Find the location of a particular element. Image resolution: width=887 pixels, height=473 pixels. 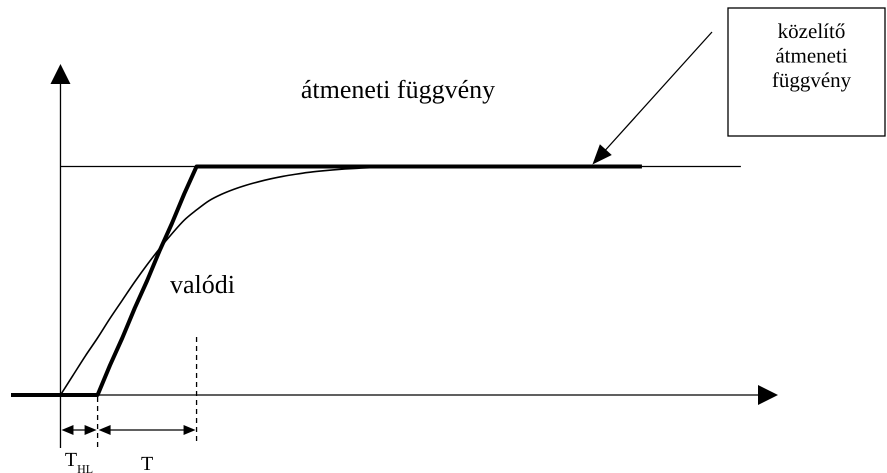

series-label: valódi is located at coordinates (202, 284).